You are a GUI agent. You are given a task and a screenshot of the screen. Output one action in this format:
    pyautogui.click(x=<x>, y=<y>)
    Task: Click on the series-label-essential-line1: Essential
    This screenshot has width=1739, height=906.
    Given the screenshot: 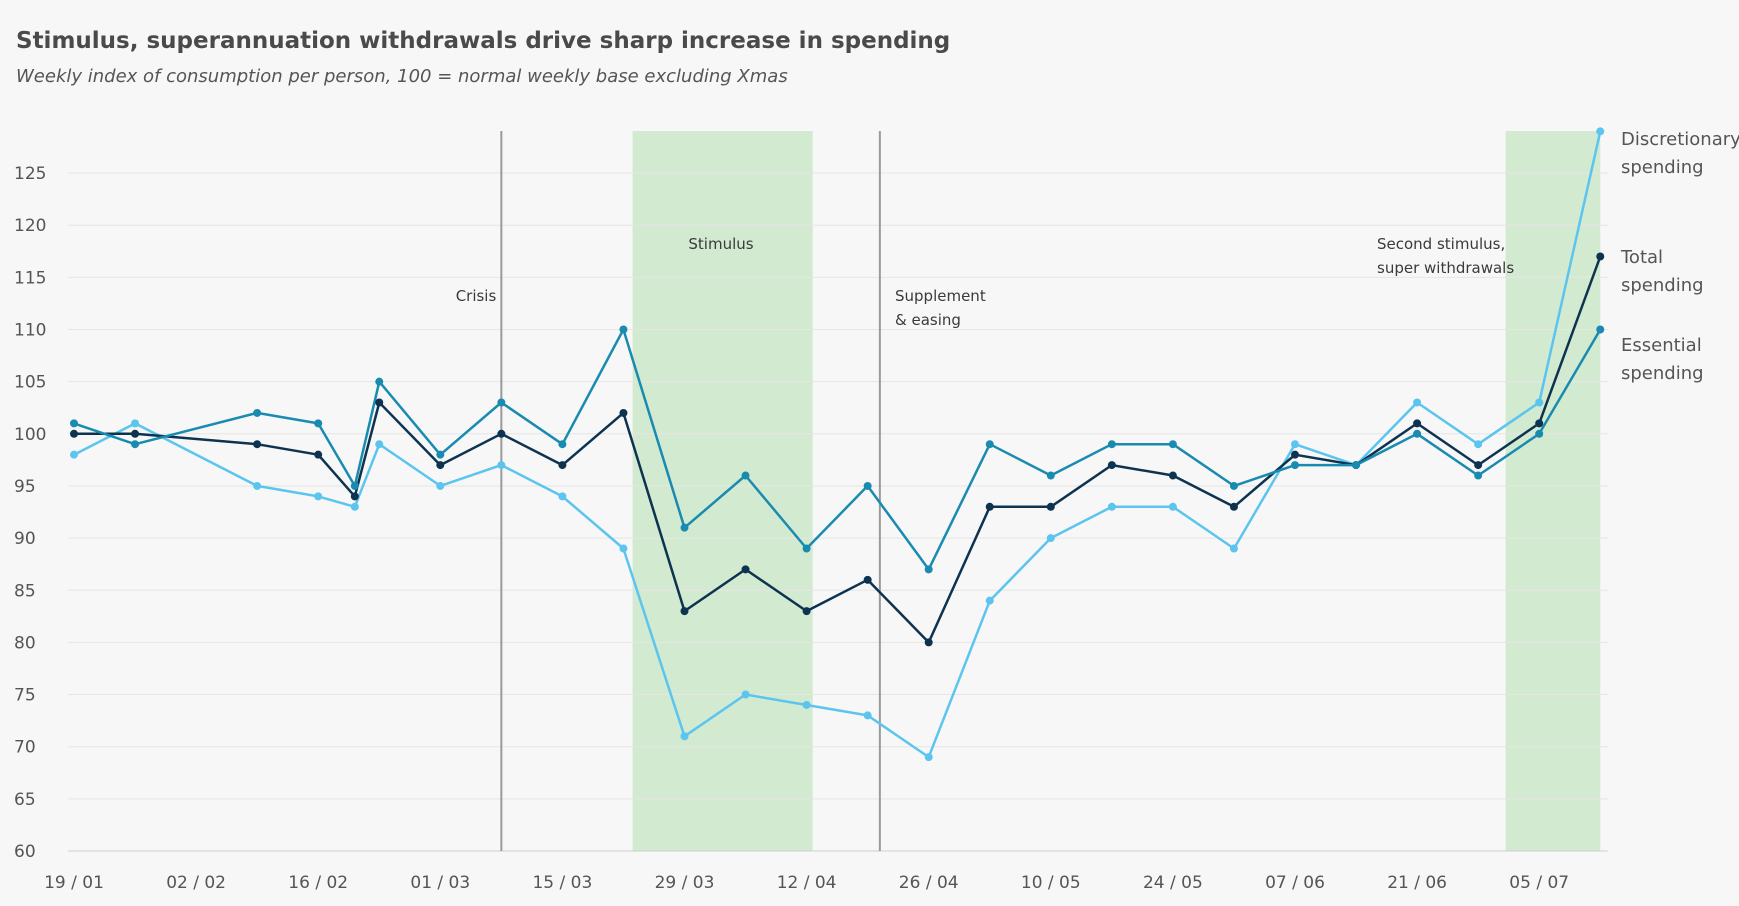 What is the action you would take?
    pyautogui.click(x=1661, y=345)
    